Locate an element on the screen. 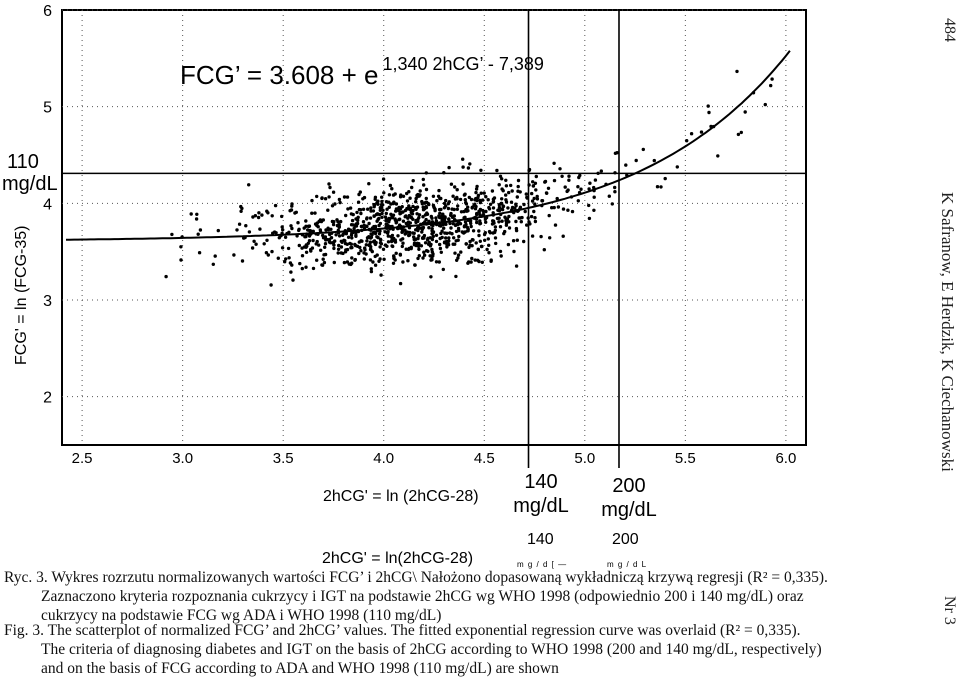 The height and width of the screenshot is (678, 960). x-axis-label: 2hCG' = ln (2hCG-28) is located at coordinates (401, 496).